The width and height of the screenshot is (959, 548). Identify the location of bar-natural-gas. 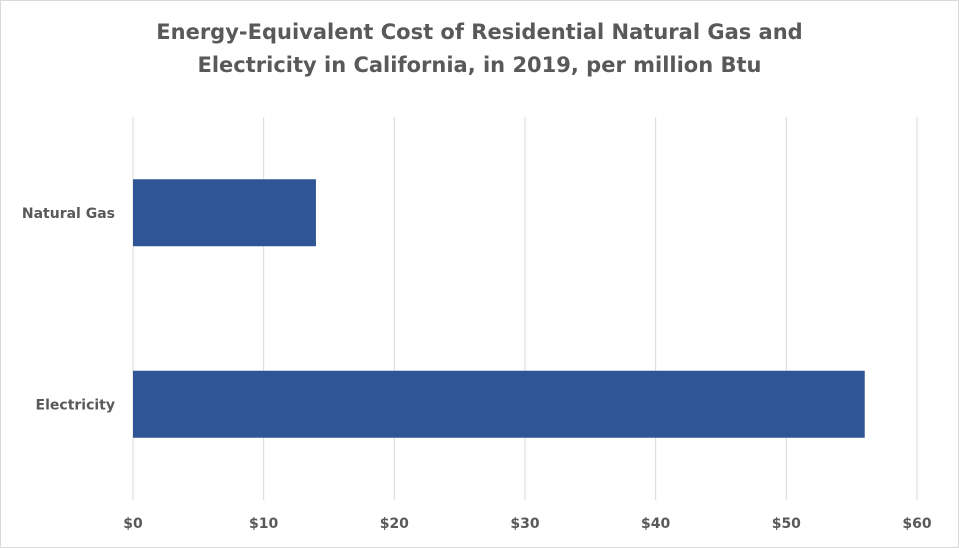
(224, 213).